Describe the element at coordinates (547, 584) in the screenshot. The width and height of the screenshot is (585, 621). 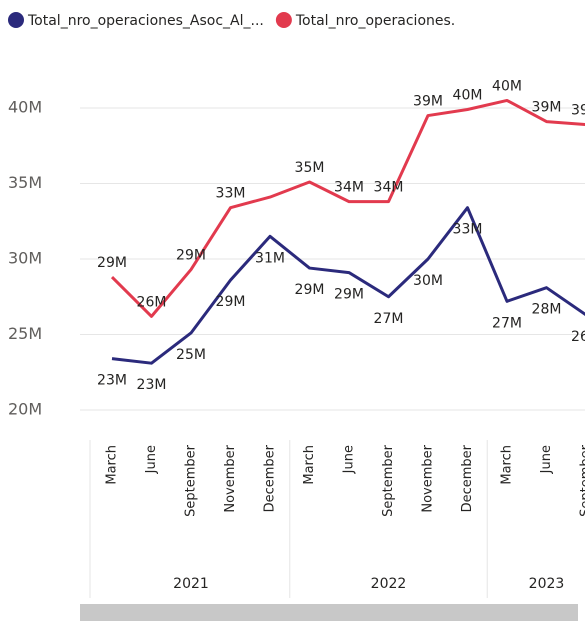
I see `x-group-label: 2023` at that location.